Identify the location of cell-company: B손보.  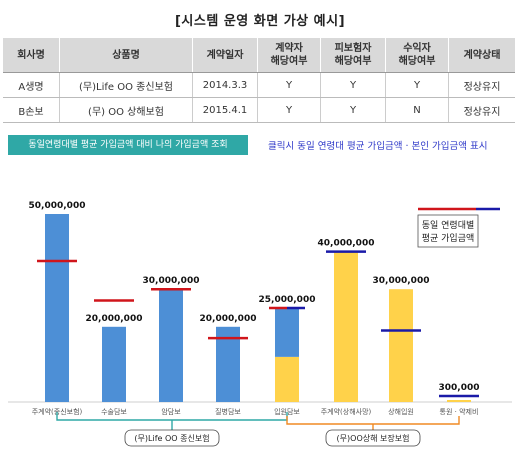
(31, 110).